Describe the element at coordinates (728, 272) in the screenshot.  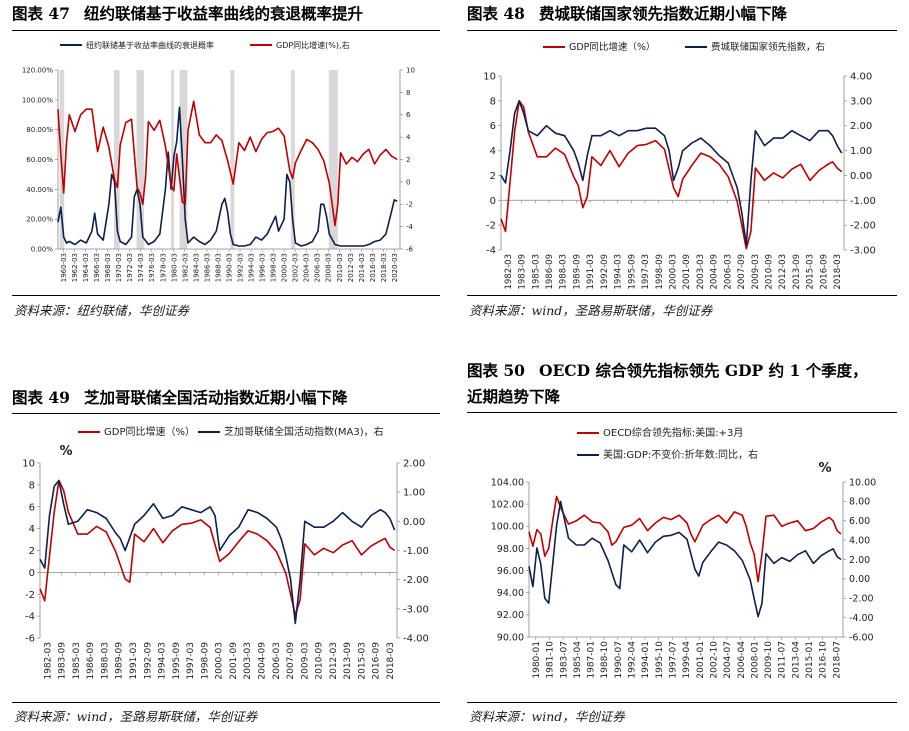
I see `x-axis-tick-label: 2006-03` at that location.